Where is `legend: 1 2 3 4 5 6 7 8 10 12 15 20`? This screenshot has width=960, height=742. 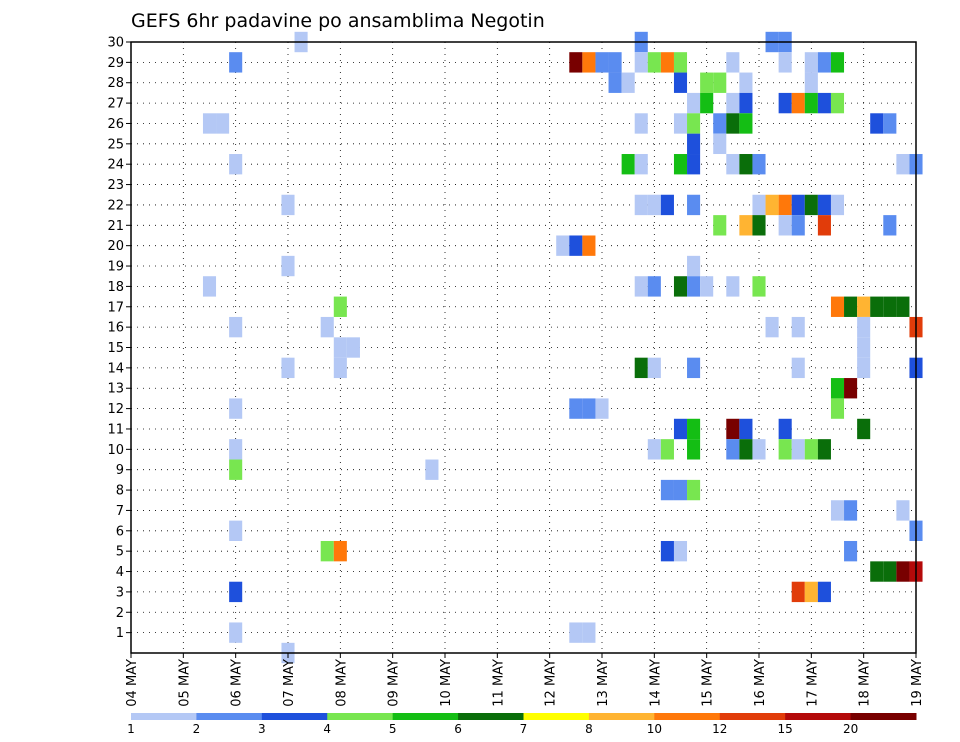 legend: 1 2 3 4 5 6 7 8 10 12 15 20 is located at coordinates (522, 724).